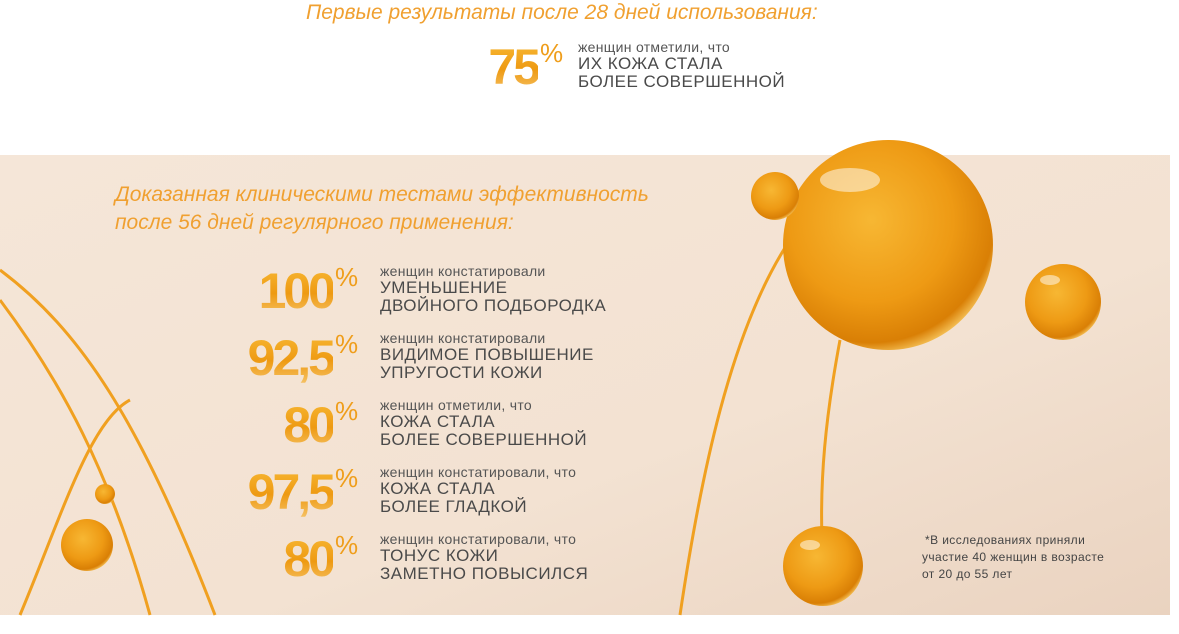 This screenshot has width=1179, height=634. What do you see at coordinates (439, 555) in the screenshot?
I see `stat-line: ТОНУС КОЖИ` at bounding box center [439, 555].